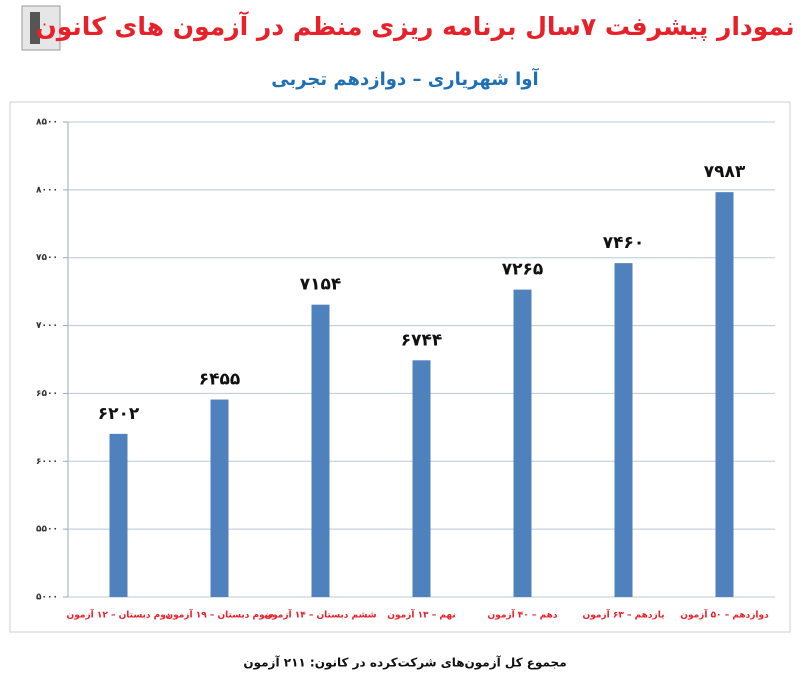 Image resolution: width=811 pixels, height=685 pixels. Describe the element at coordinates (624, 615) in the screenshot. I see `x-tick-label: یازدهم – ۶۳ آزمون` at that location.